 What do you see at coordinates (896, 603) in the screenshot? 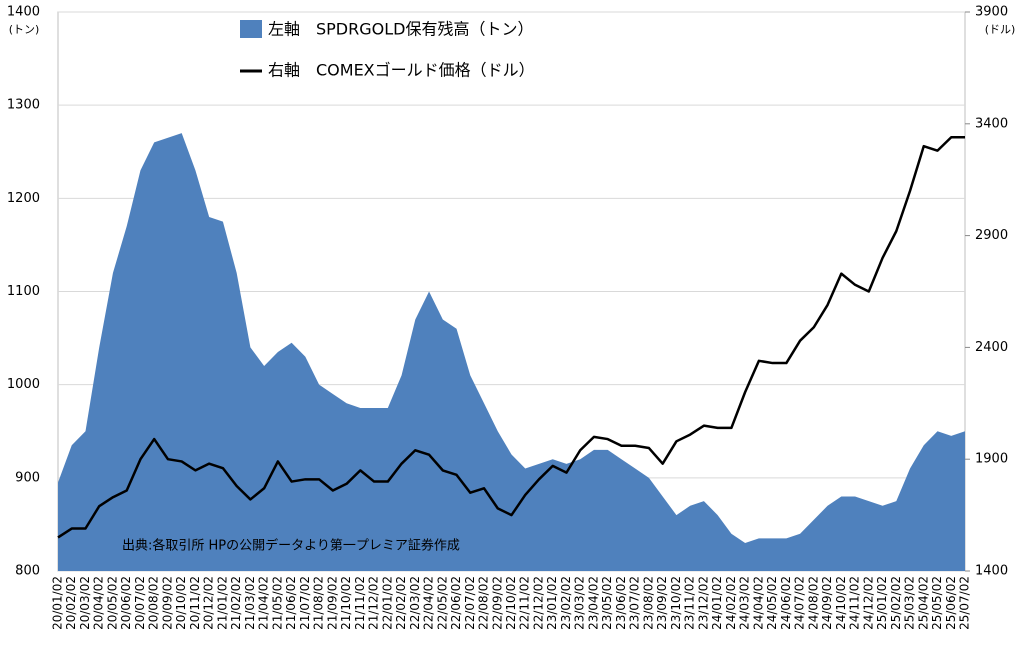
I see `x-tick-label: 25/02/02` at bounding box center [896, 603].